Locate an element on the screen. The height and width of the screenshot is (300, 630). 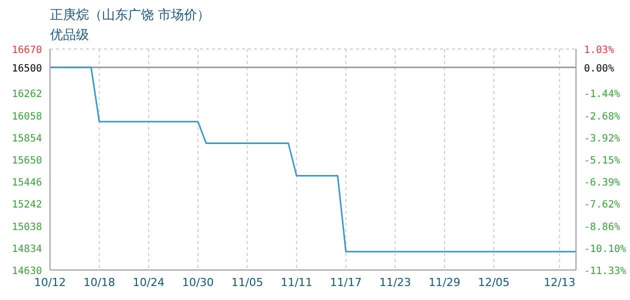
chart-title: 正庚烷（山东广饶 市场价） is located at coordinates (130, 15).